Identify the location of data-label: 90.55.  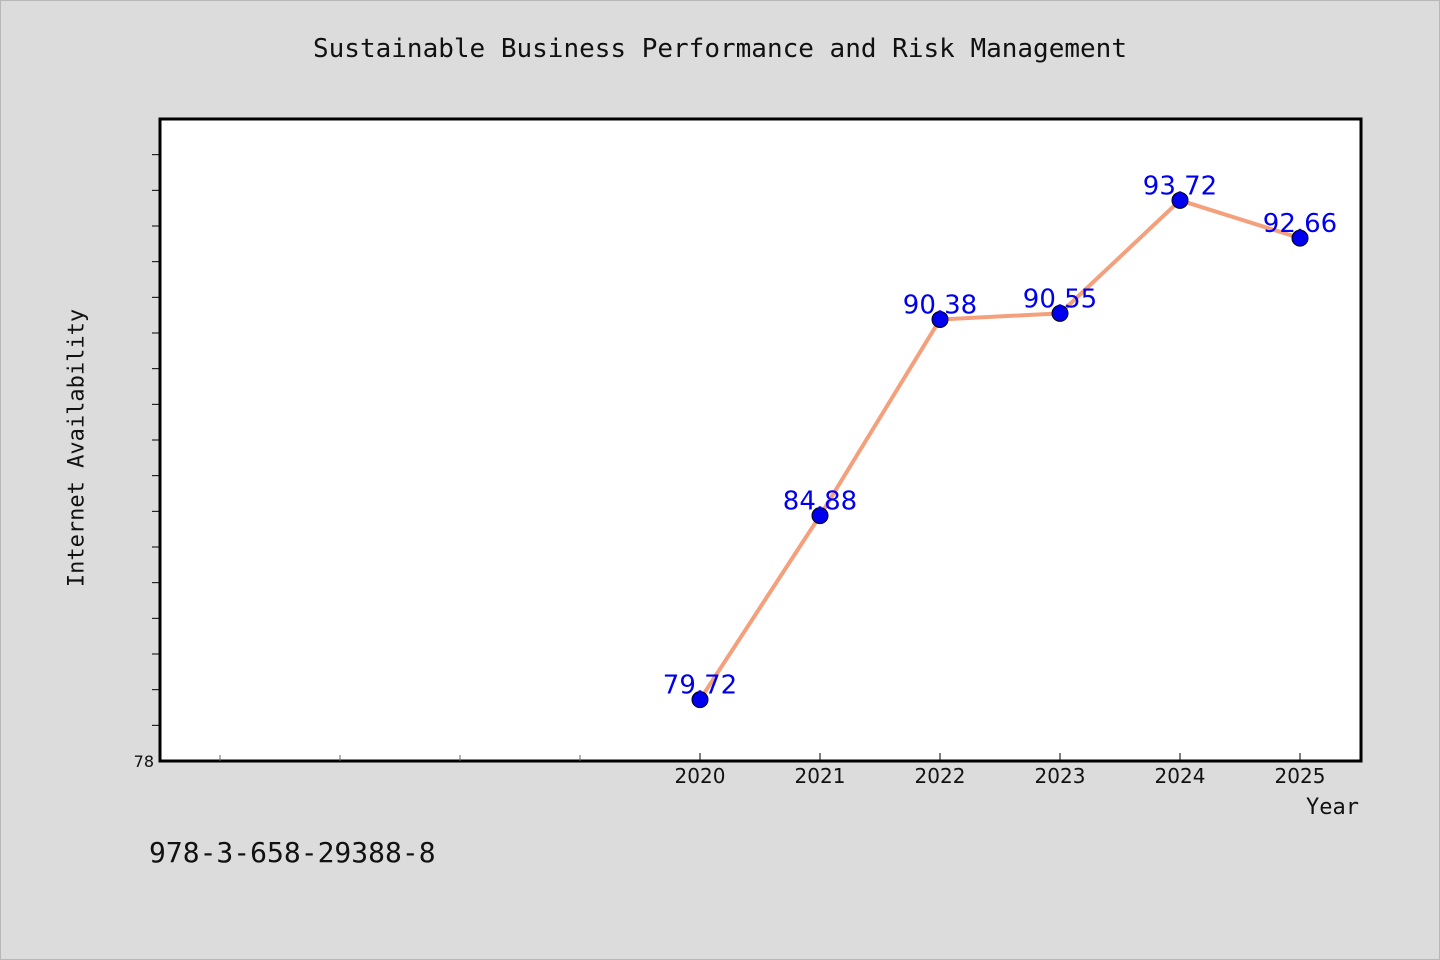
(1060, 299).